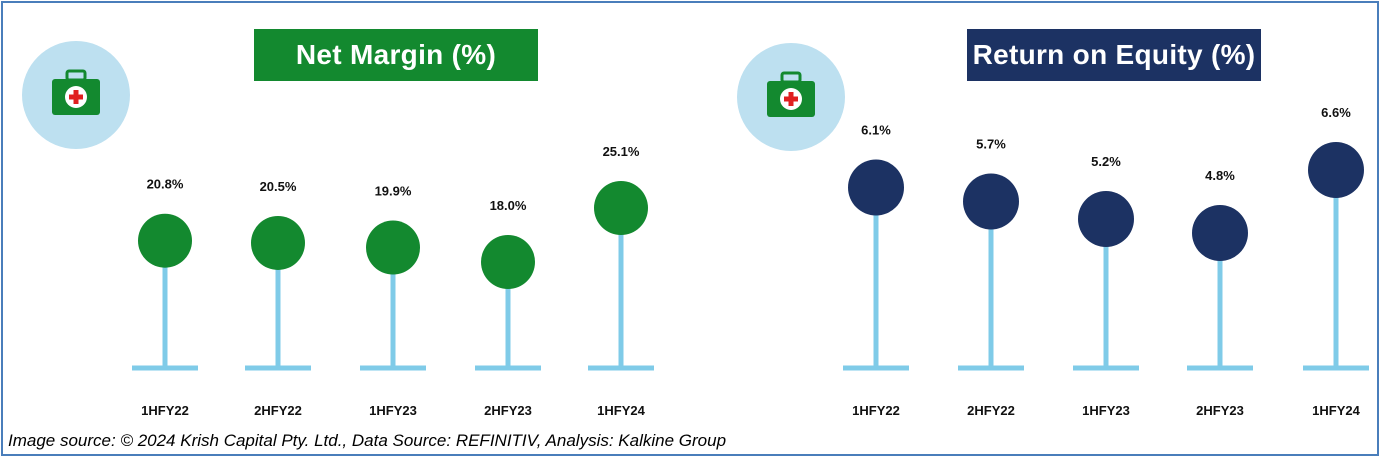  What do you see at coordinates (396, 55) in the screenshot?
I see `chart-title: Net Margin (%)` at bounding box center [396, 55].